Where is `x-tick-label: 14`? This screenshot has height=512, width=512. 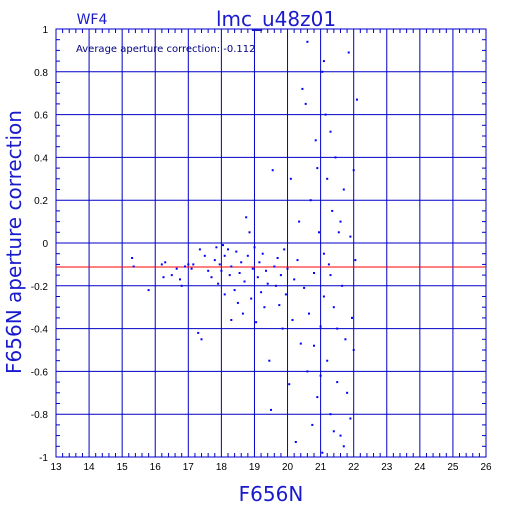
x-tick-label: 14 is located at coordinates (90, 467).